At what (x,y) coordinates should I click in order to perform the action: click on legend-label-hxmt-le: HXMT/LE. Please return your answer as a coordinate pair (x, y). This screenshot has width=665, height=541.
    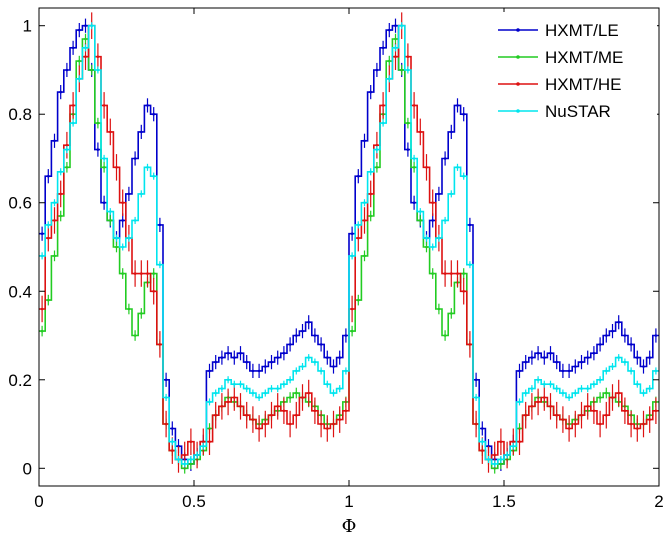
    Looking at the image, I should click on (582, 30).